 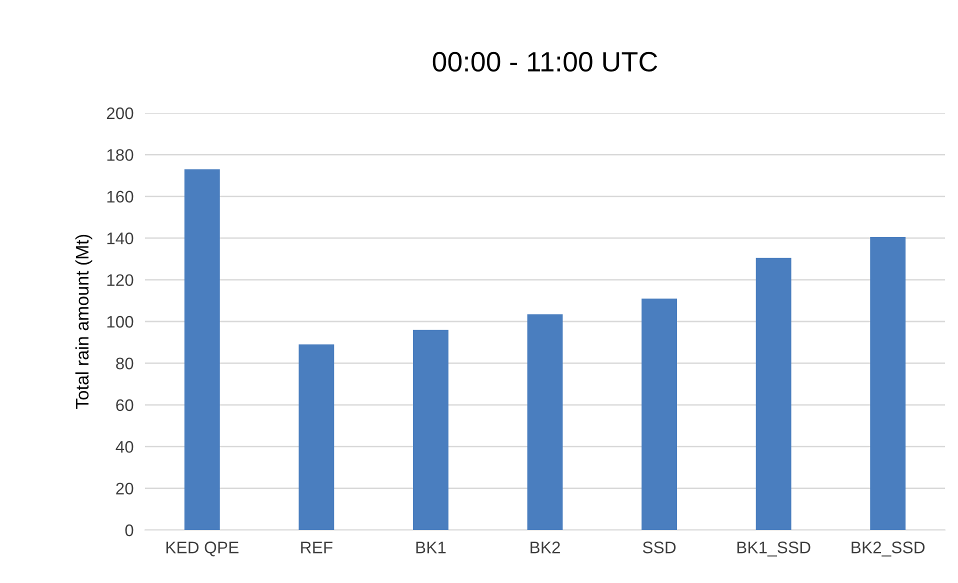 I want to click on y-tick-label: 160, so click(x=120, y=196).